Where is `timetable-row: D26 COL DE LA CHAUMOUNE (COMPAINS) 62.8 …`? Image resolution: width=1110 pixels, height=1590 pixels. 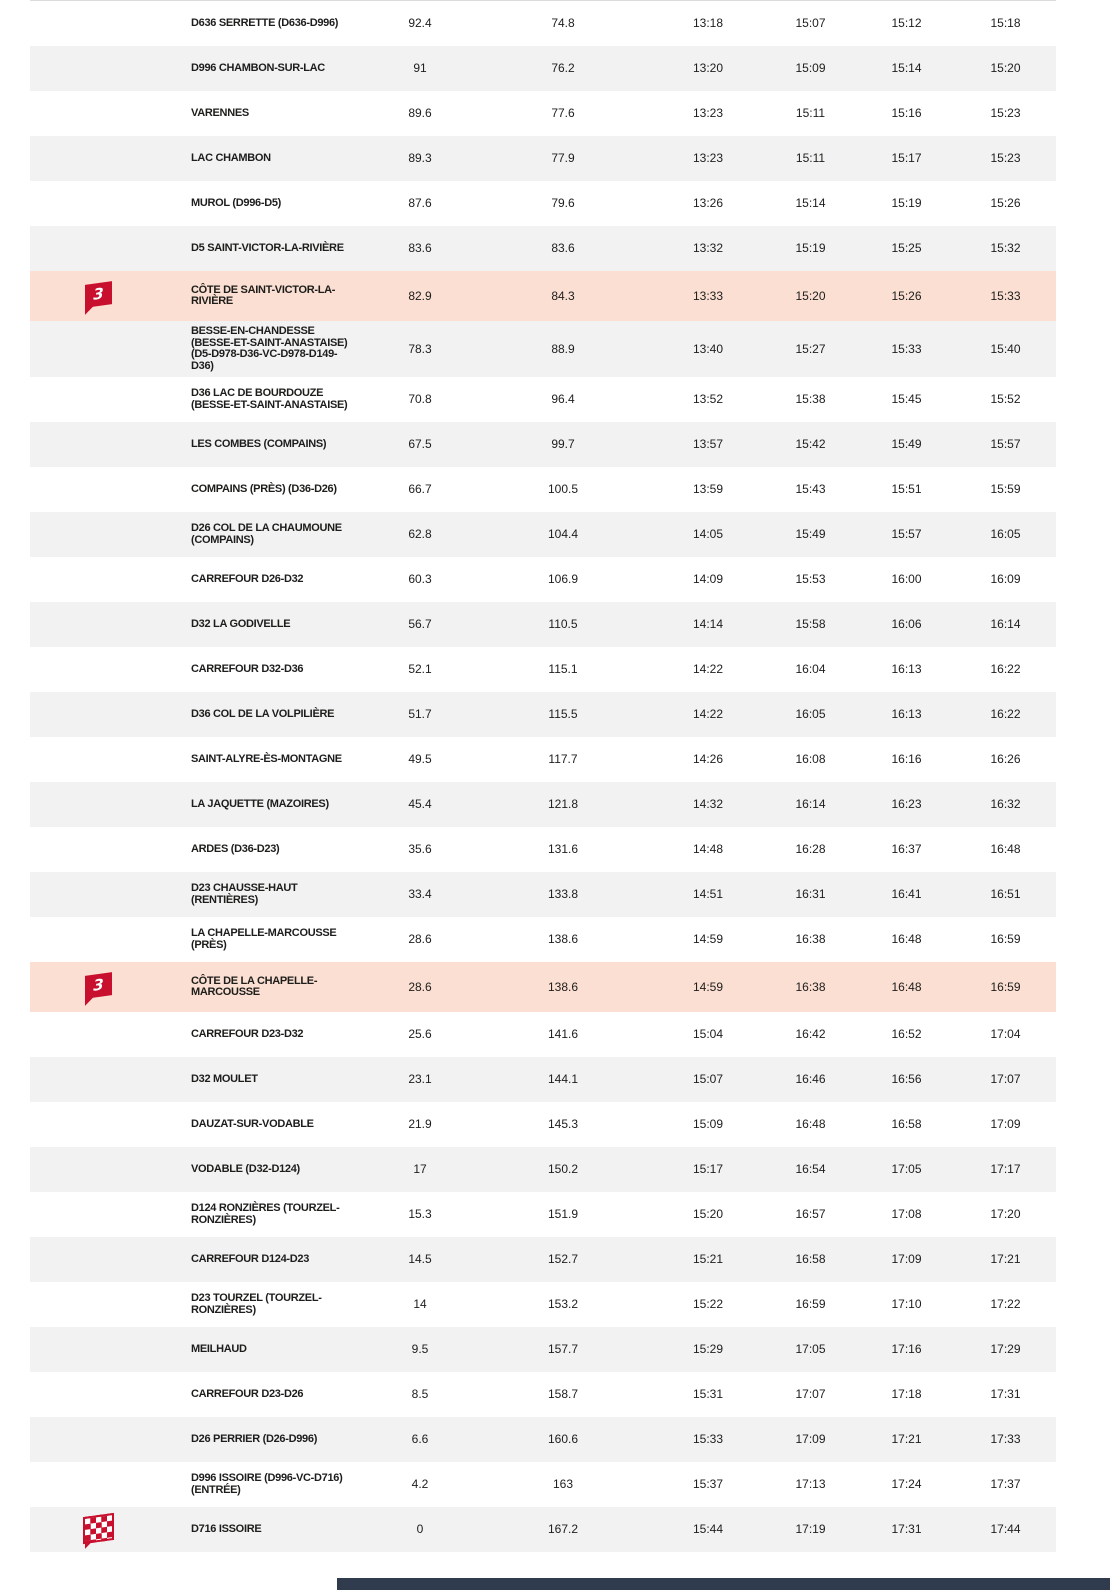
timetable-row: D26 COL DE LA CHAUMOUNE (COMPAINS) 62.8 … is located at coordinates (543, 534).